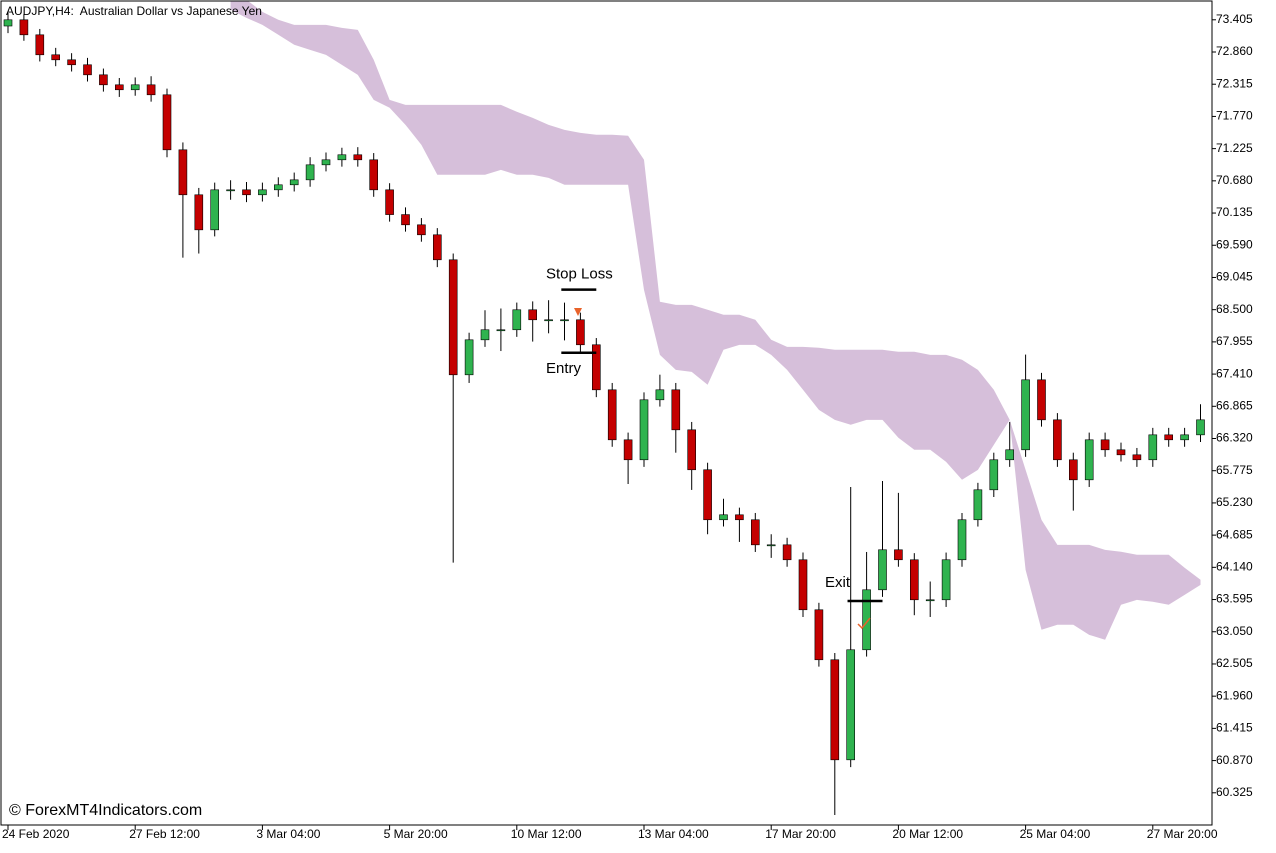 This screenshot has width=1276, height=853. Describe the element at coordinates (564, 368) in the screenshot. I see `annotation: Entry` at that location.